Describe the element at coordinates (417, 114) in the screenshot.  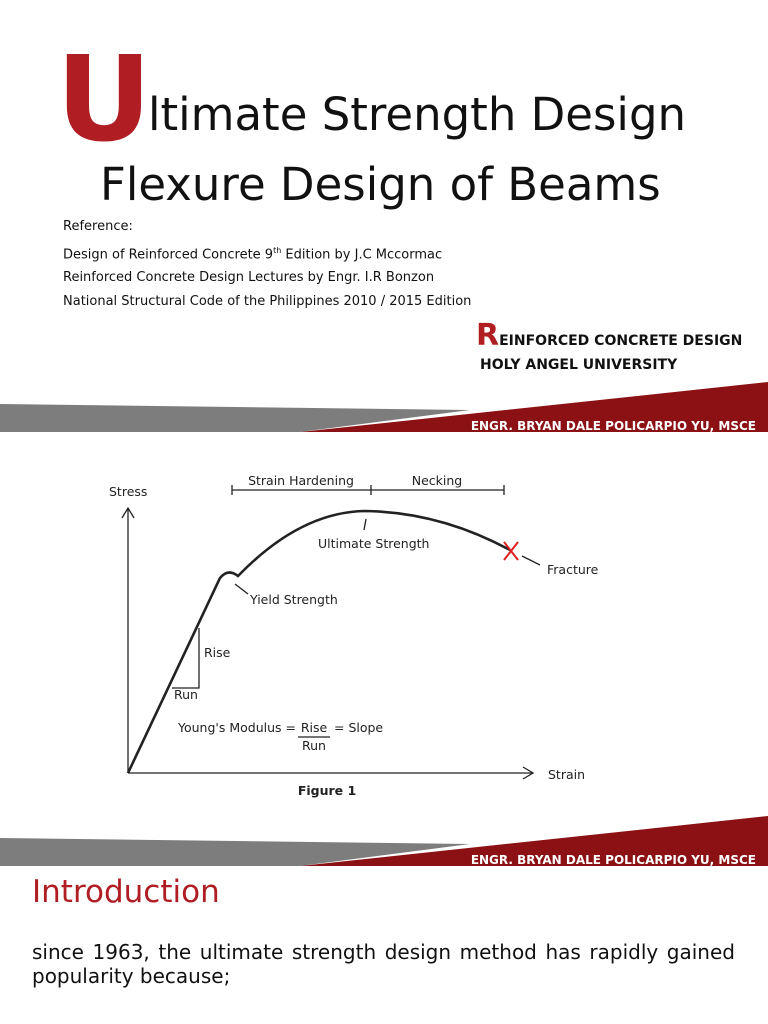
I see `title: ltimate Strength Design` at that location.